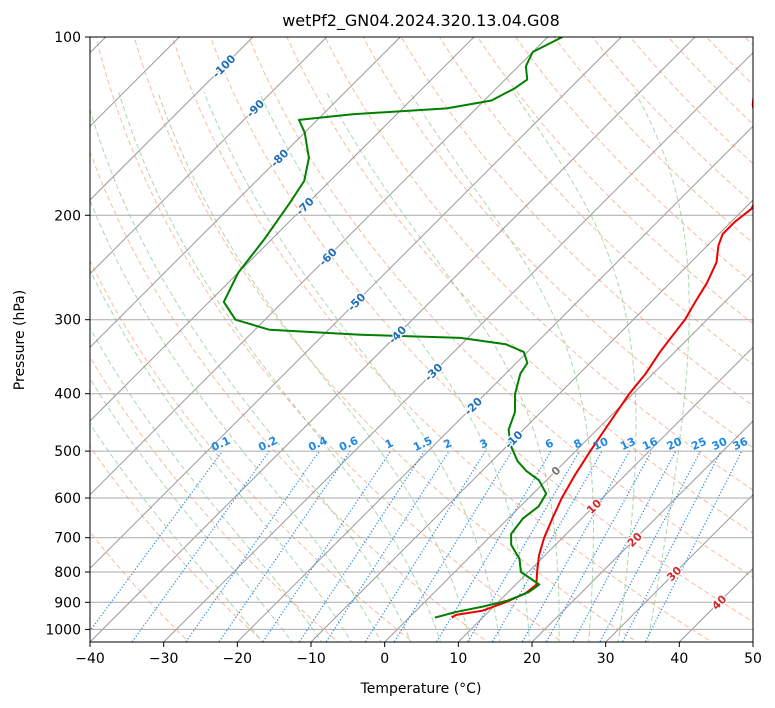  I want to click on mixing-ratio-label: 3, so click(484, 443).